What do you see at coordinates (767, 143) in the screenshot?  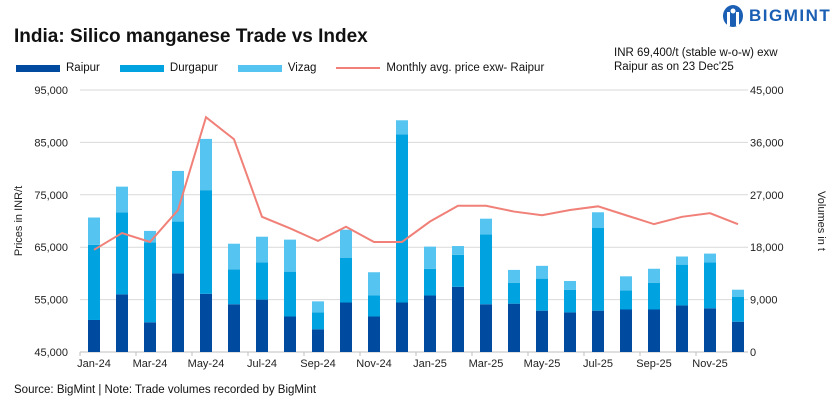 I see `y2-tick-label: 36,000` at bounding box center [767, 143].